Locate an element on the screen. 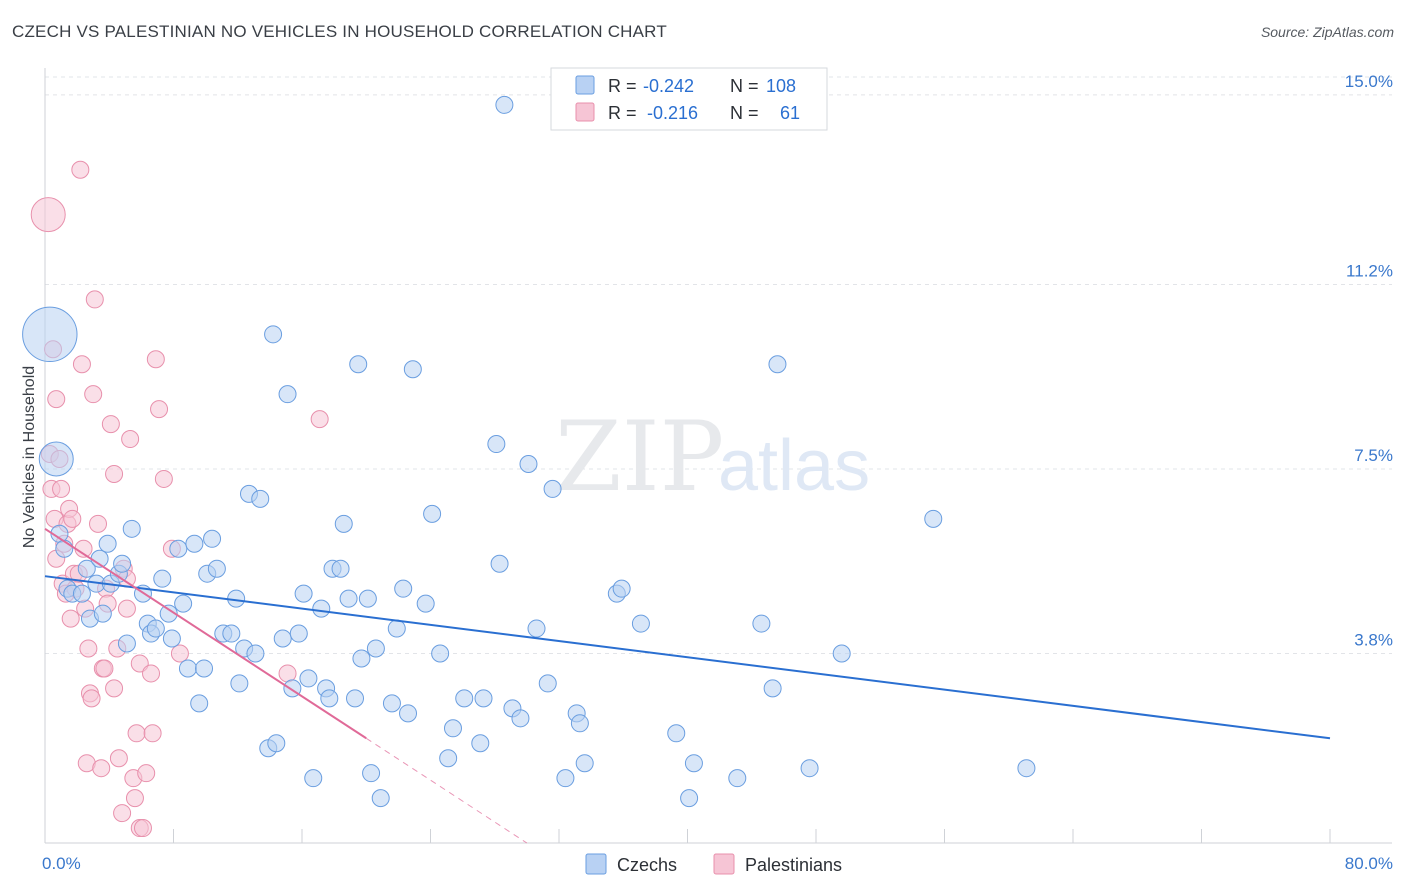  source-credit: Source: ZipAtlas.com is located at coordinates (1327, 32).